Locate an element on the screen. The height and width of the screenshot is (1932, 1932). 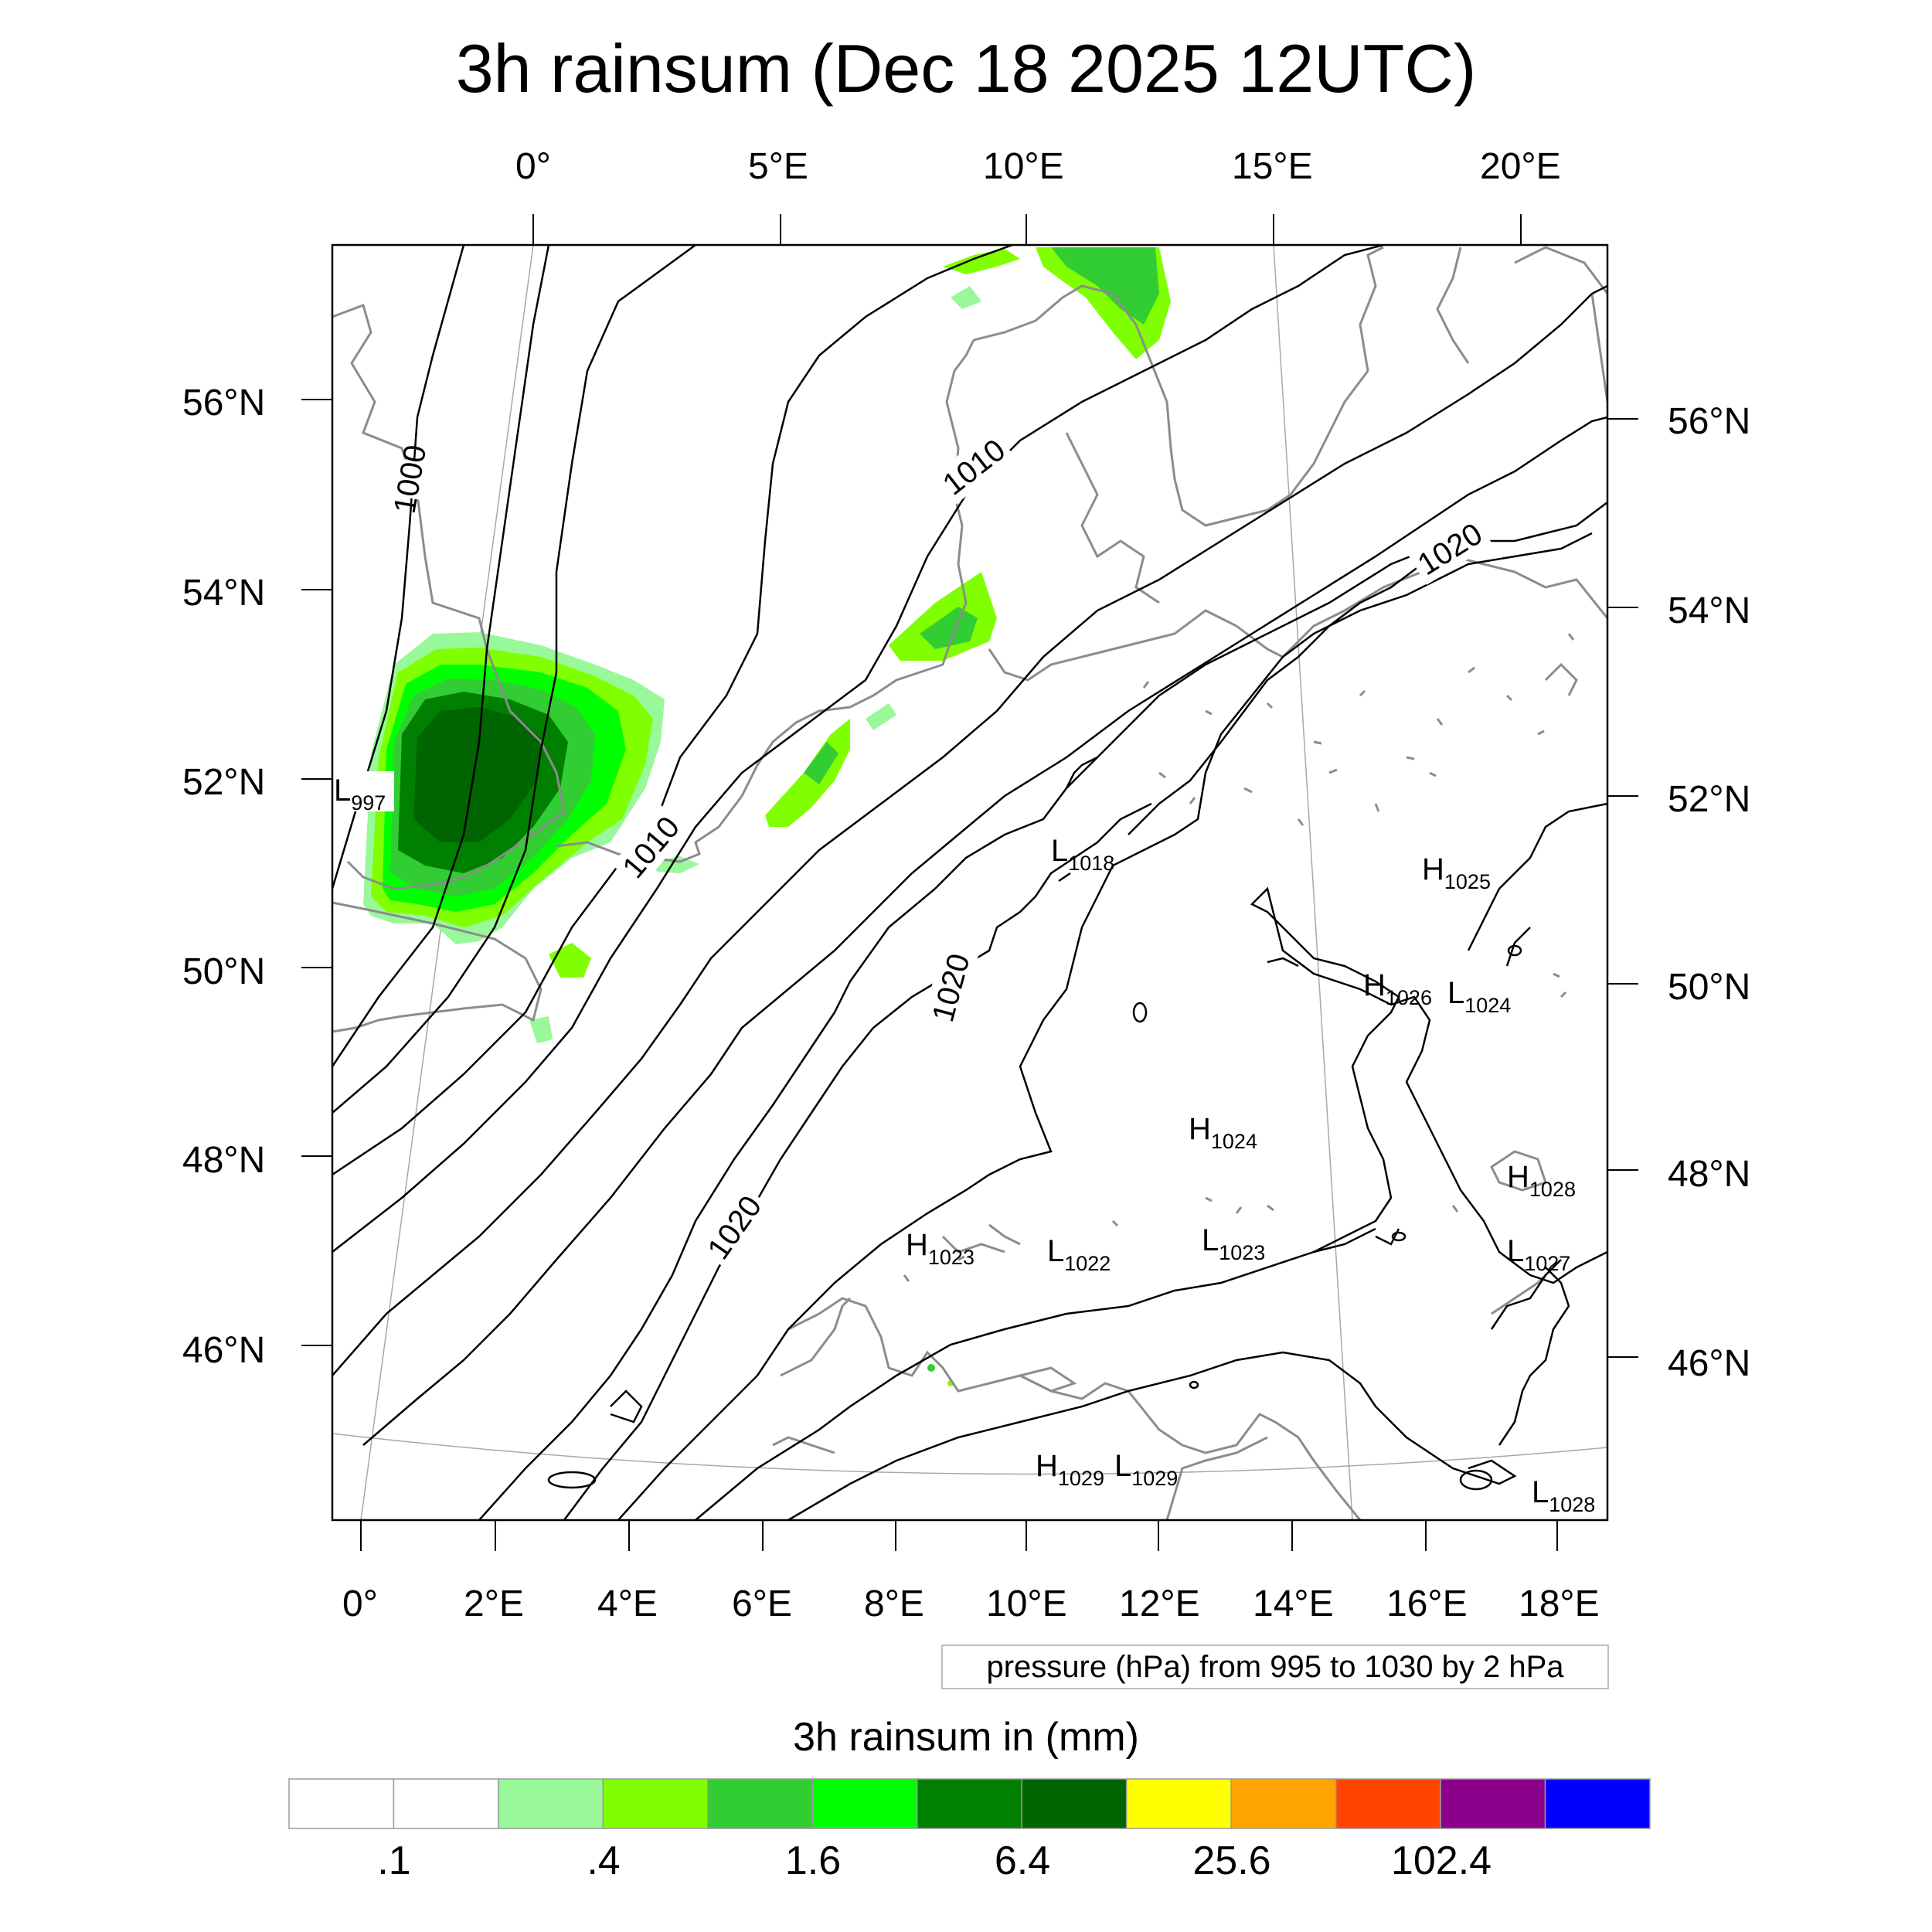
left-lat-label: 48°N is located at coordinates (224, 1161).